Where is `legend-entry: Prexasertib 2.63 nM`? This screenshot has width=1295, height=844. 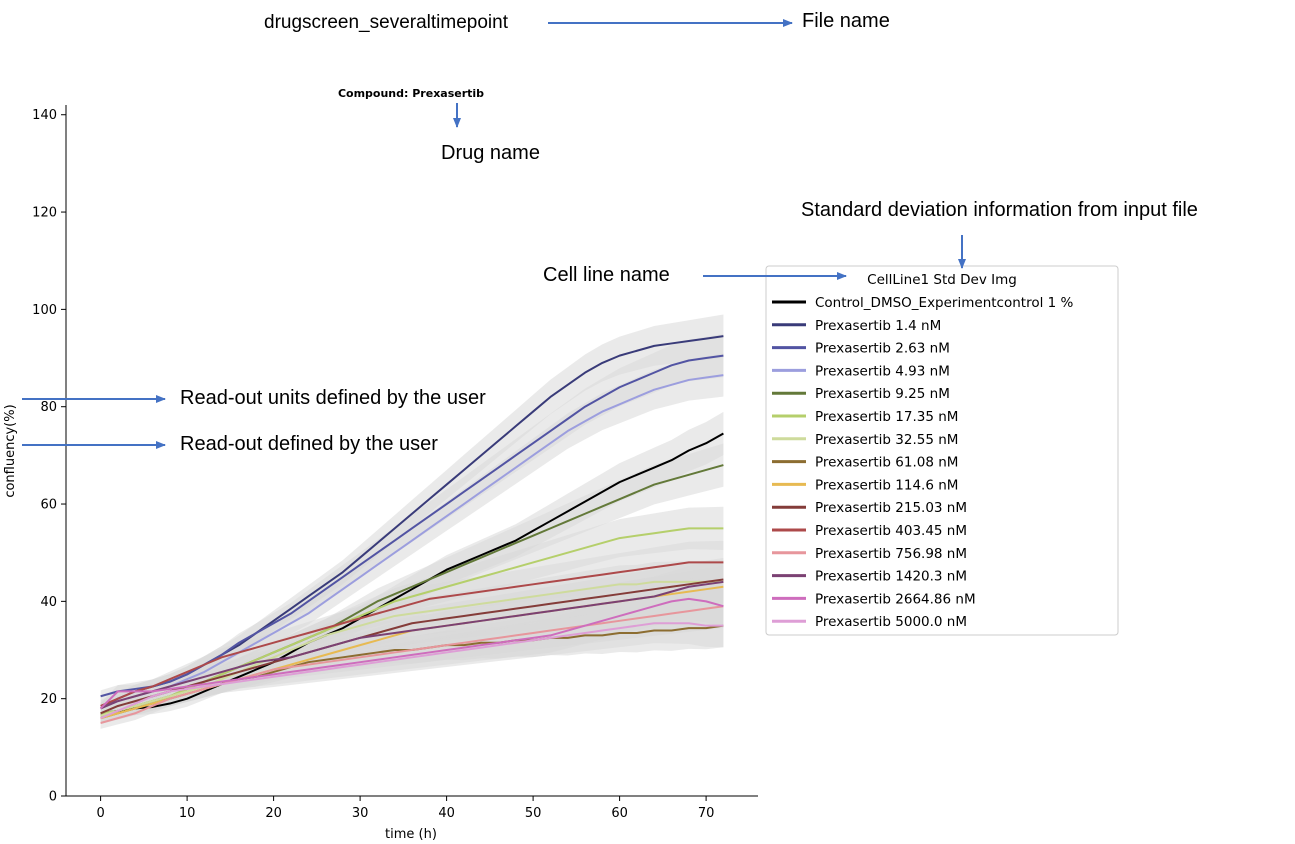
legend-entry: Prexasertib 2.63 nM is located at coordinates (882, 349).